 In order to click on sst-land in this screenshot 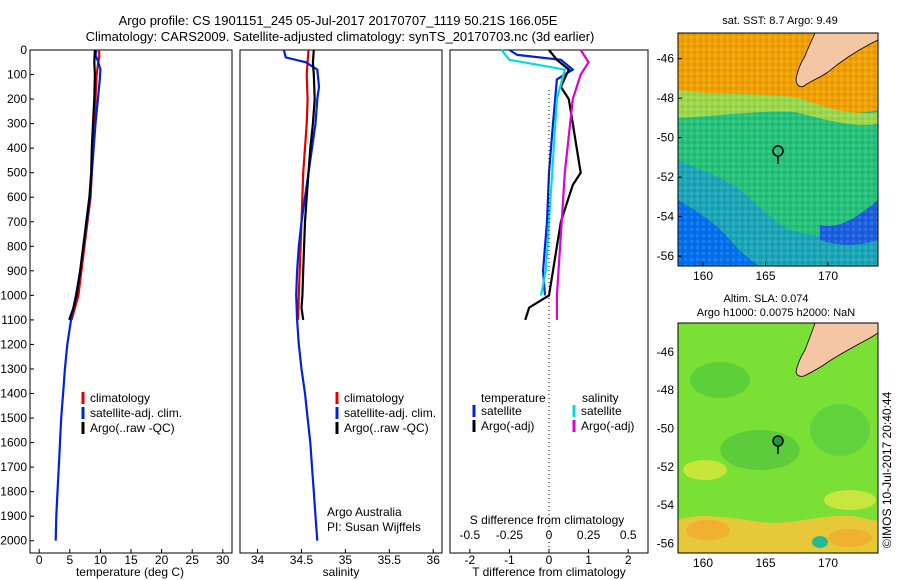, I will do `click(837, 60)`.